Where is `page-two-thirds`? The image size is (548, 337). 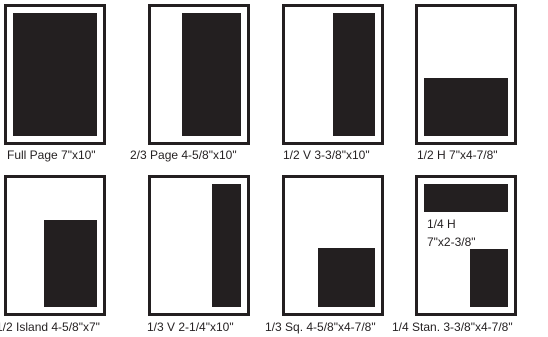
page-two-thirds is located at coordinates (199, 74).